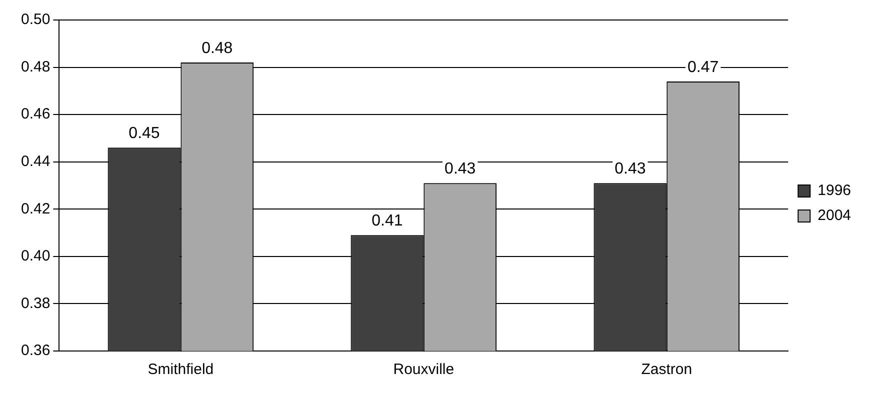 The height and width of the screenshot is (407, 879). Describe the element at coordinates (387, 221) in the screenshot. I see `data-label: 0.41` at that location.